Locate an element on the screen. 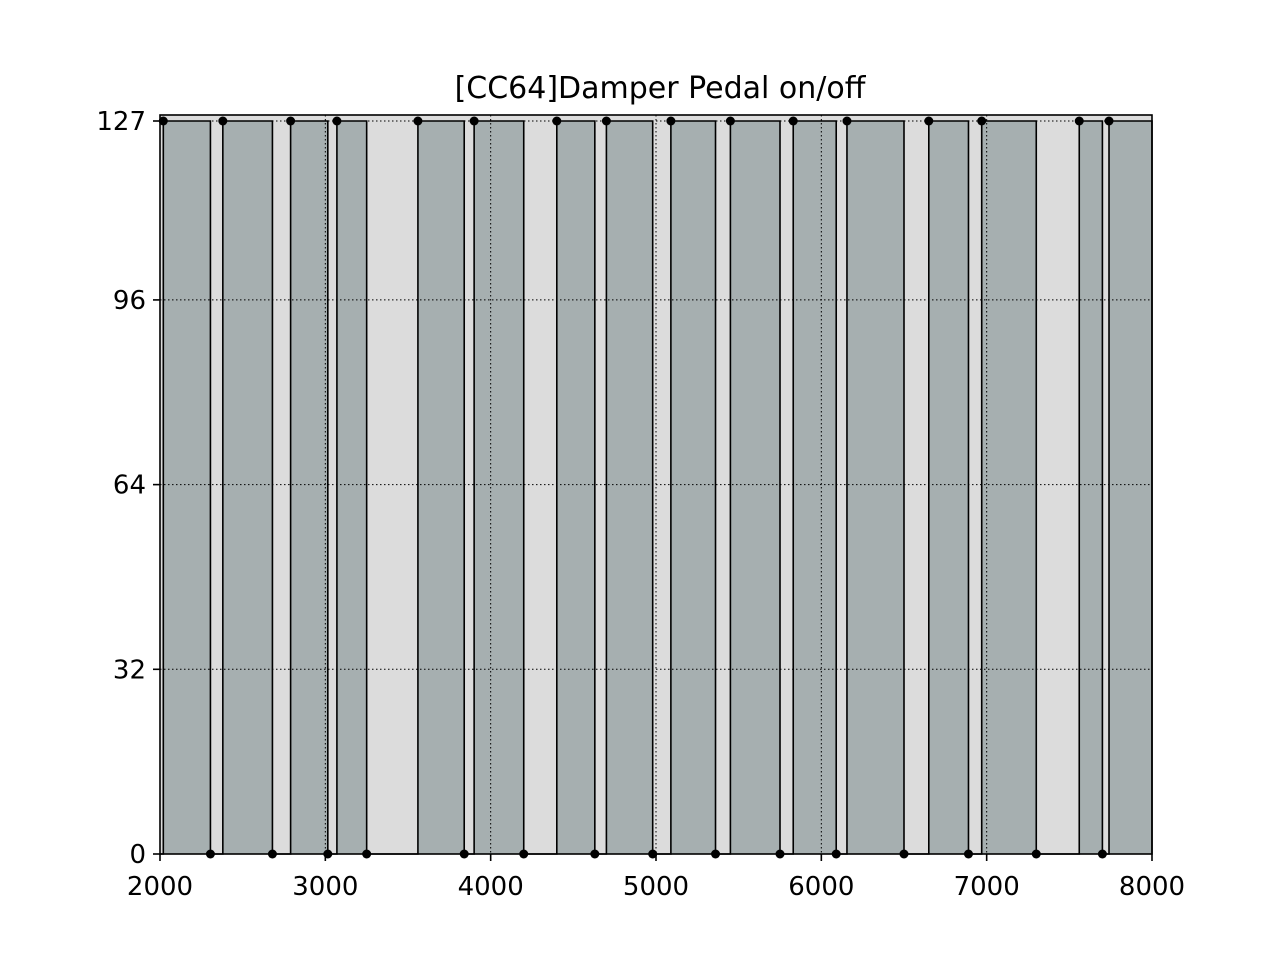 This screenshot has width=1280, height=965. y-tick-label: 32 is located at coordinates (129, 670).